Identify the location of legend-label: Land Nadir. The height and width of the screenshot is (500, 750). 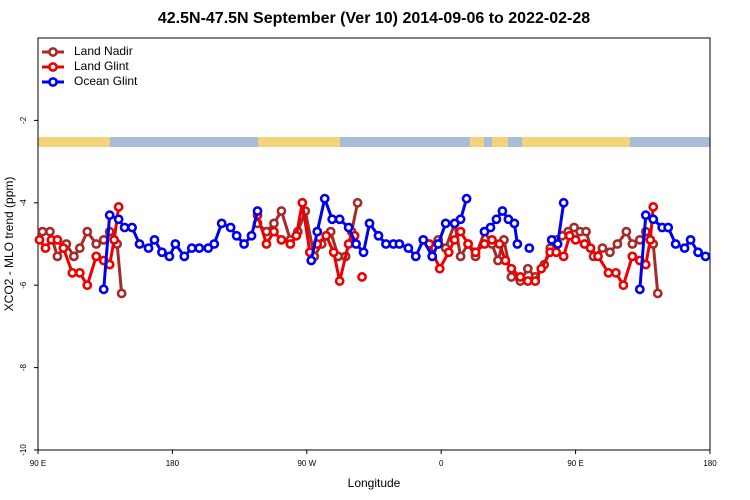
(103, 51).